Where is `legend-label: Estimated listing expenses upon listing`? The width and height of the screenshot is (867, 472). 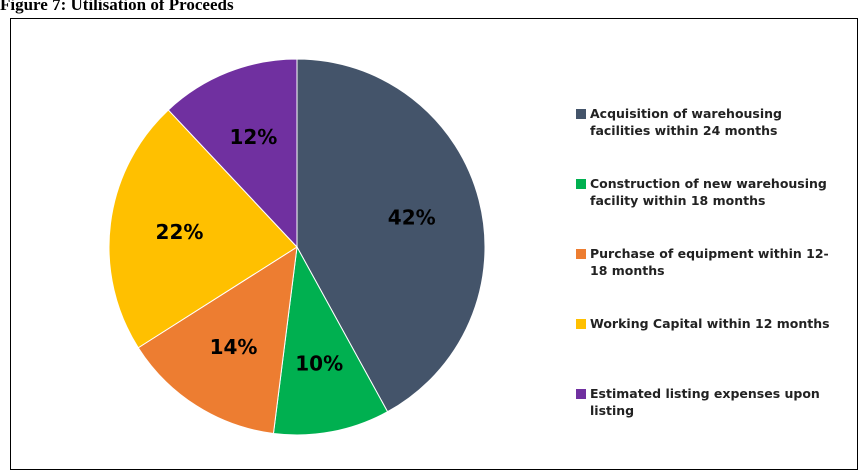
legend-label: Estimated listing expenses upon listing is located at coordinates (705, 402).